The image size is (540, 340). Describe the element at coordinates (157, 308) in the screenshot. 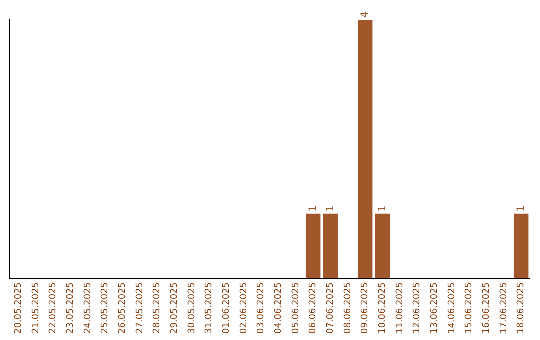

I see `x-tick-label: 28.05.2025` at that location.